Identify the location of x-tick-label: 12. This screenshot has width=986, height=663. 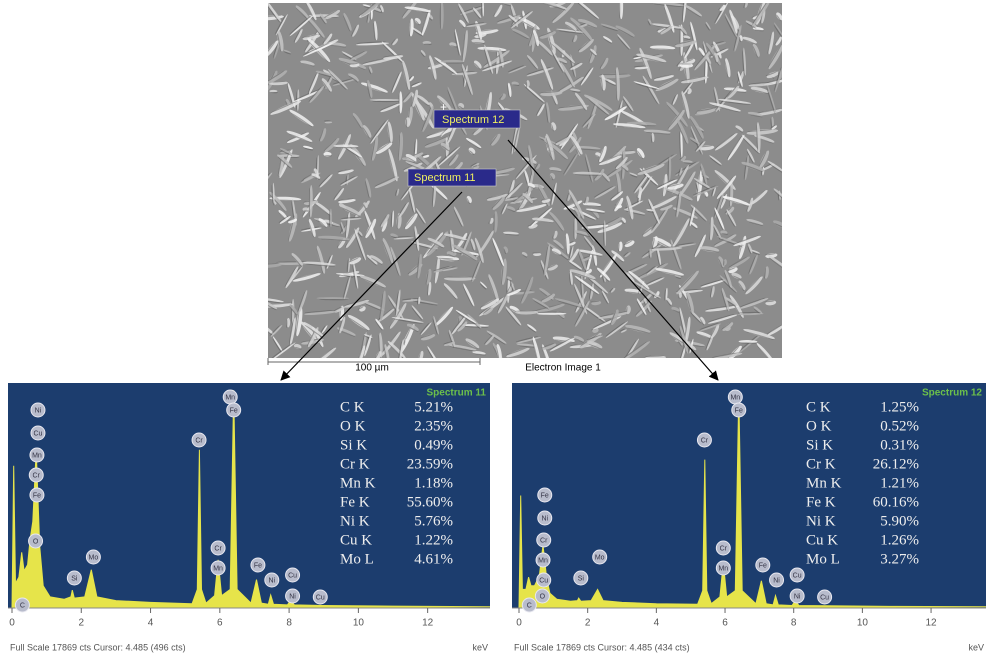
(931, 623).